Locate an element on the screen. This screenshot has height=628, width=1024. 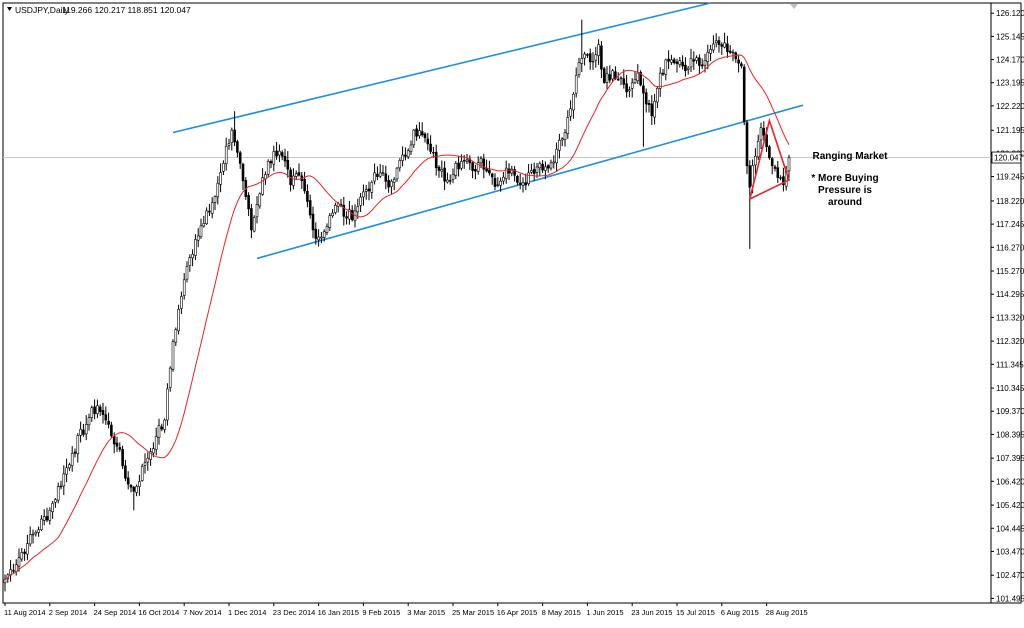
x-tick-label: 1 Jun 2015 is located at coordinates (604, 612).